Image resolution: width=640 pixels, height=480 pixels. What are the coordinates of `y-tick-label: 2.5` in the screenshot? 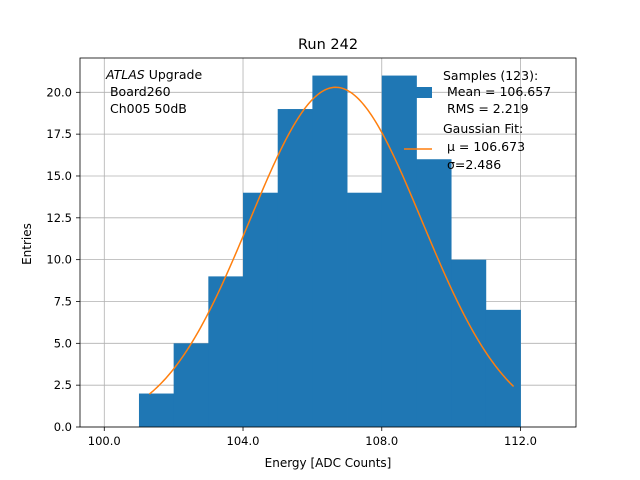 It's located at (63, 385).